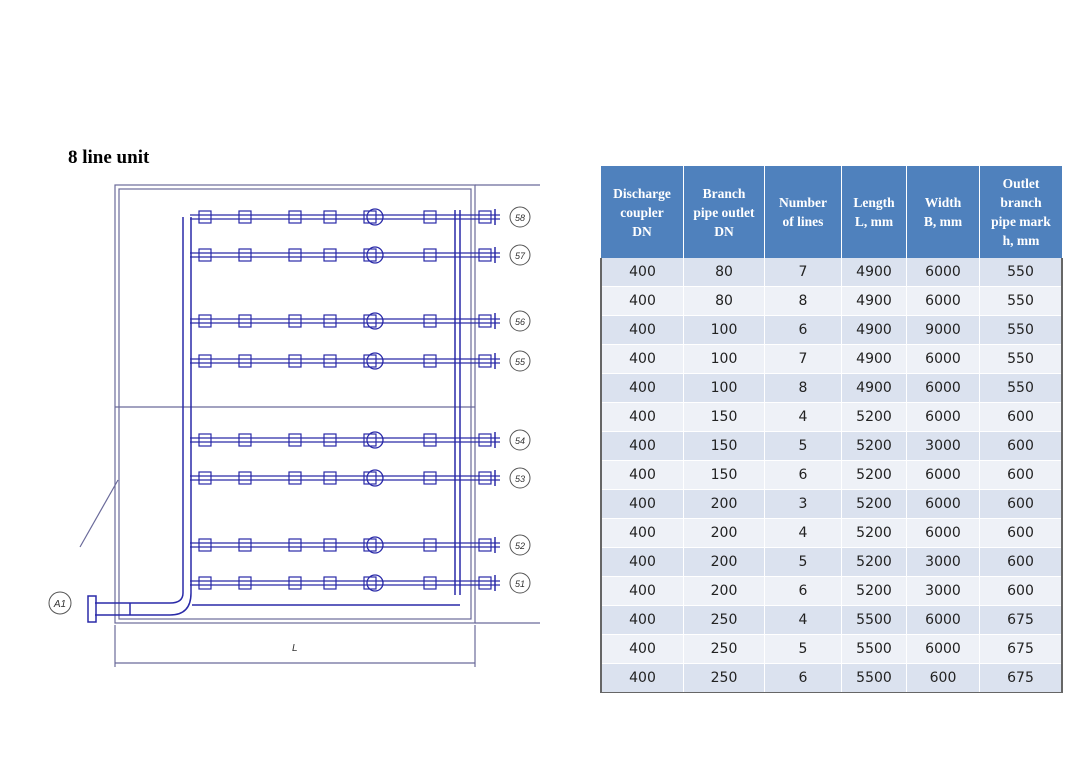 The image size is (1080, 764). What do you see at coordinates (520, 584) in the screenshot?
I see `line-mark: 51` at bounding box center [520, 584].